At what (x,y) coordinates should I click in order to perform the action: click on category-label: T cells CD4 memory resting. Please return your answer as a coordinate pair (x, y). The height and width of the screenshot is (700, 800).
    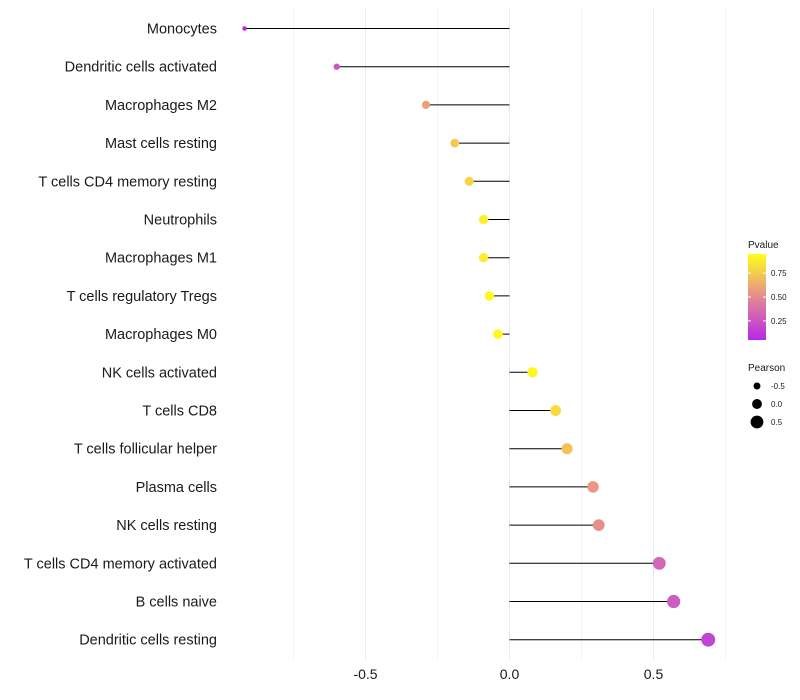
    Looking at the image, I should click on (127, 182).